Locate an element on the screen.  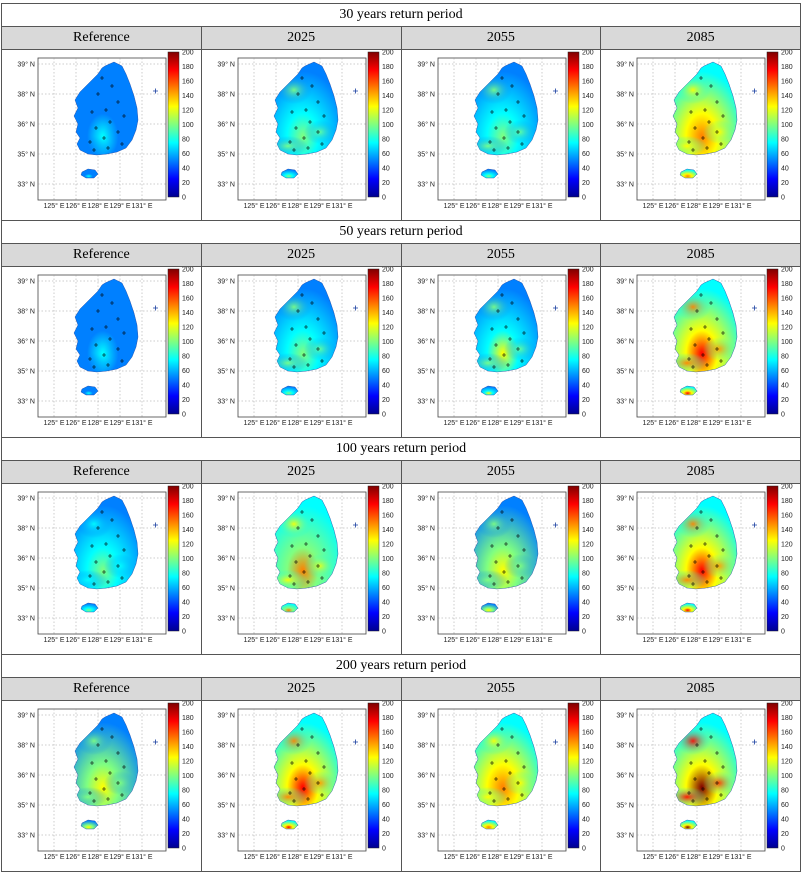
column-header: 2085 is located at coordinates (700, 38).